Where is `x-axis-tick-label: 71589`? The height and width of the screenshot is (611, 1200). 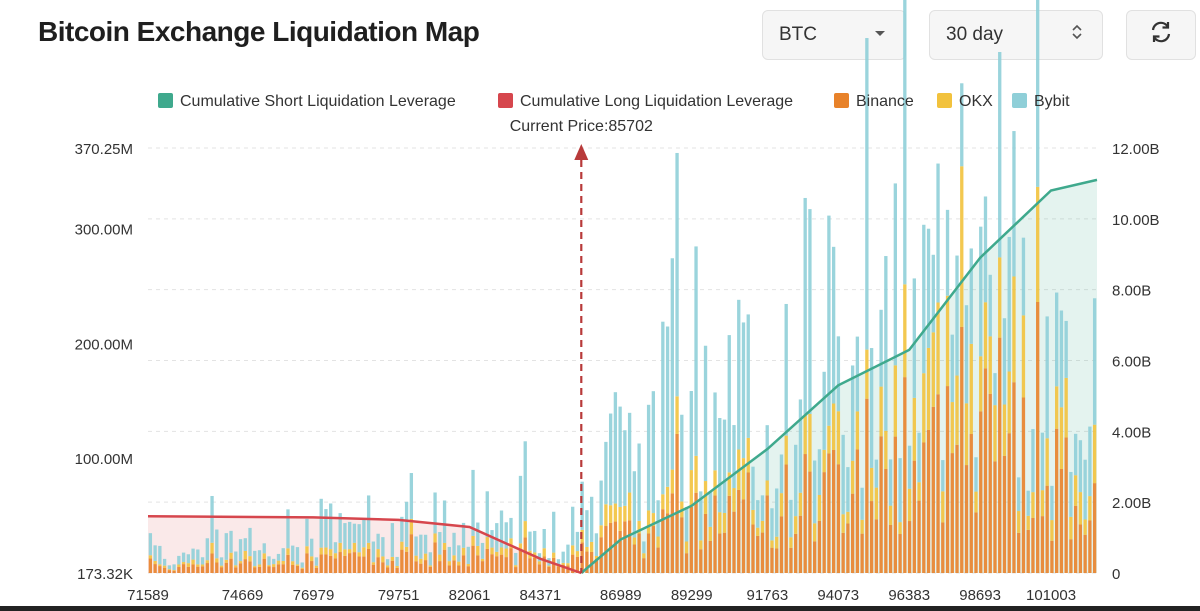
x-axis-tick-label: 71589 is located at coordinates (148, 595).